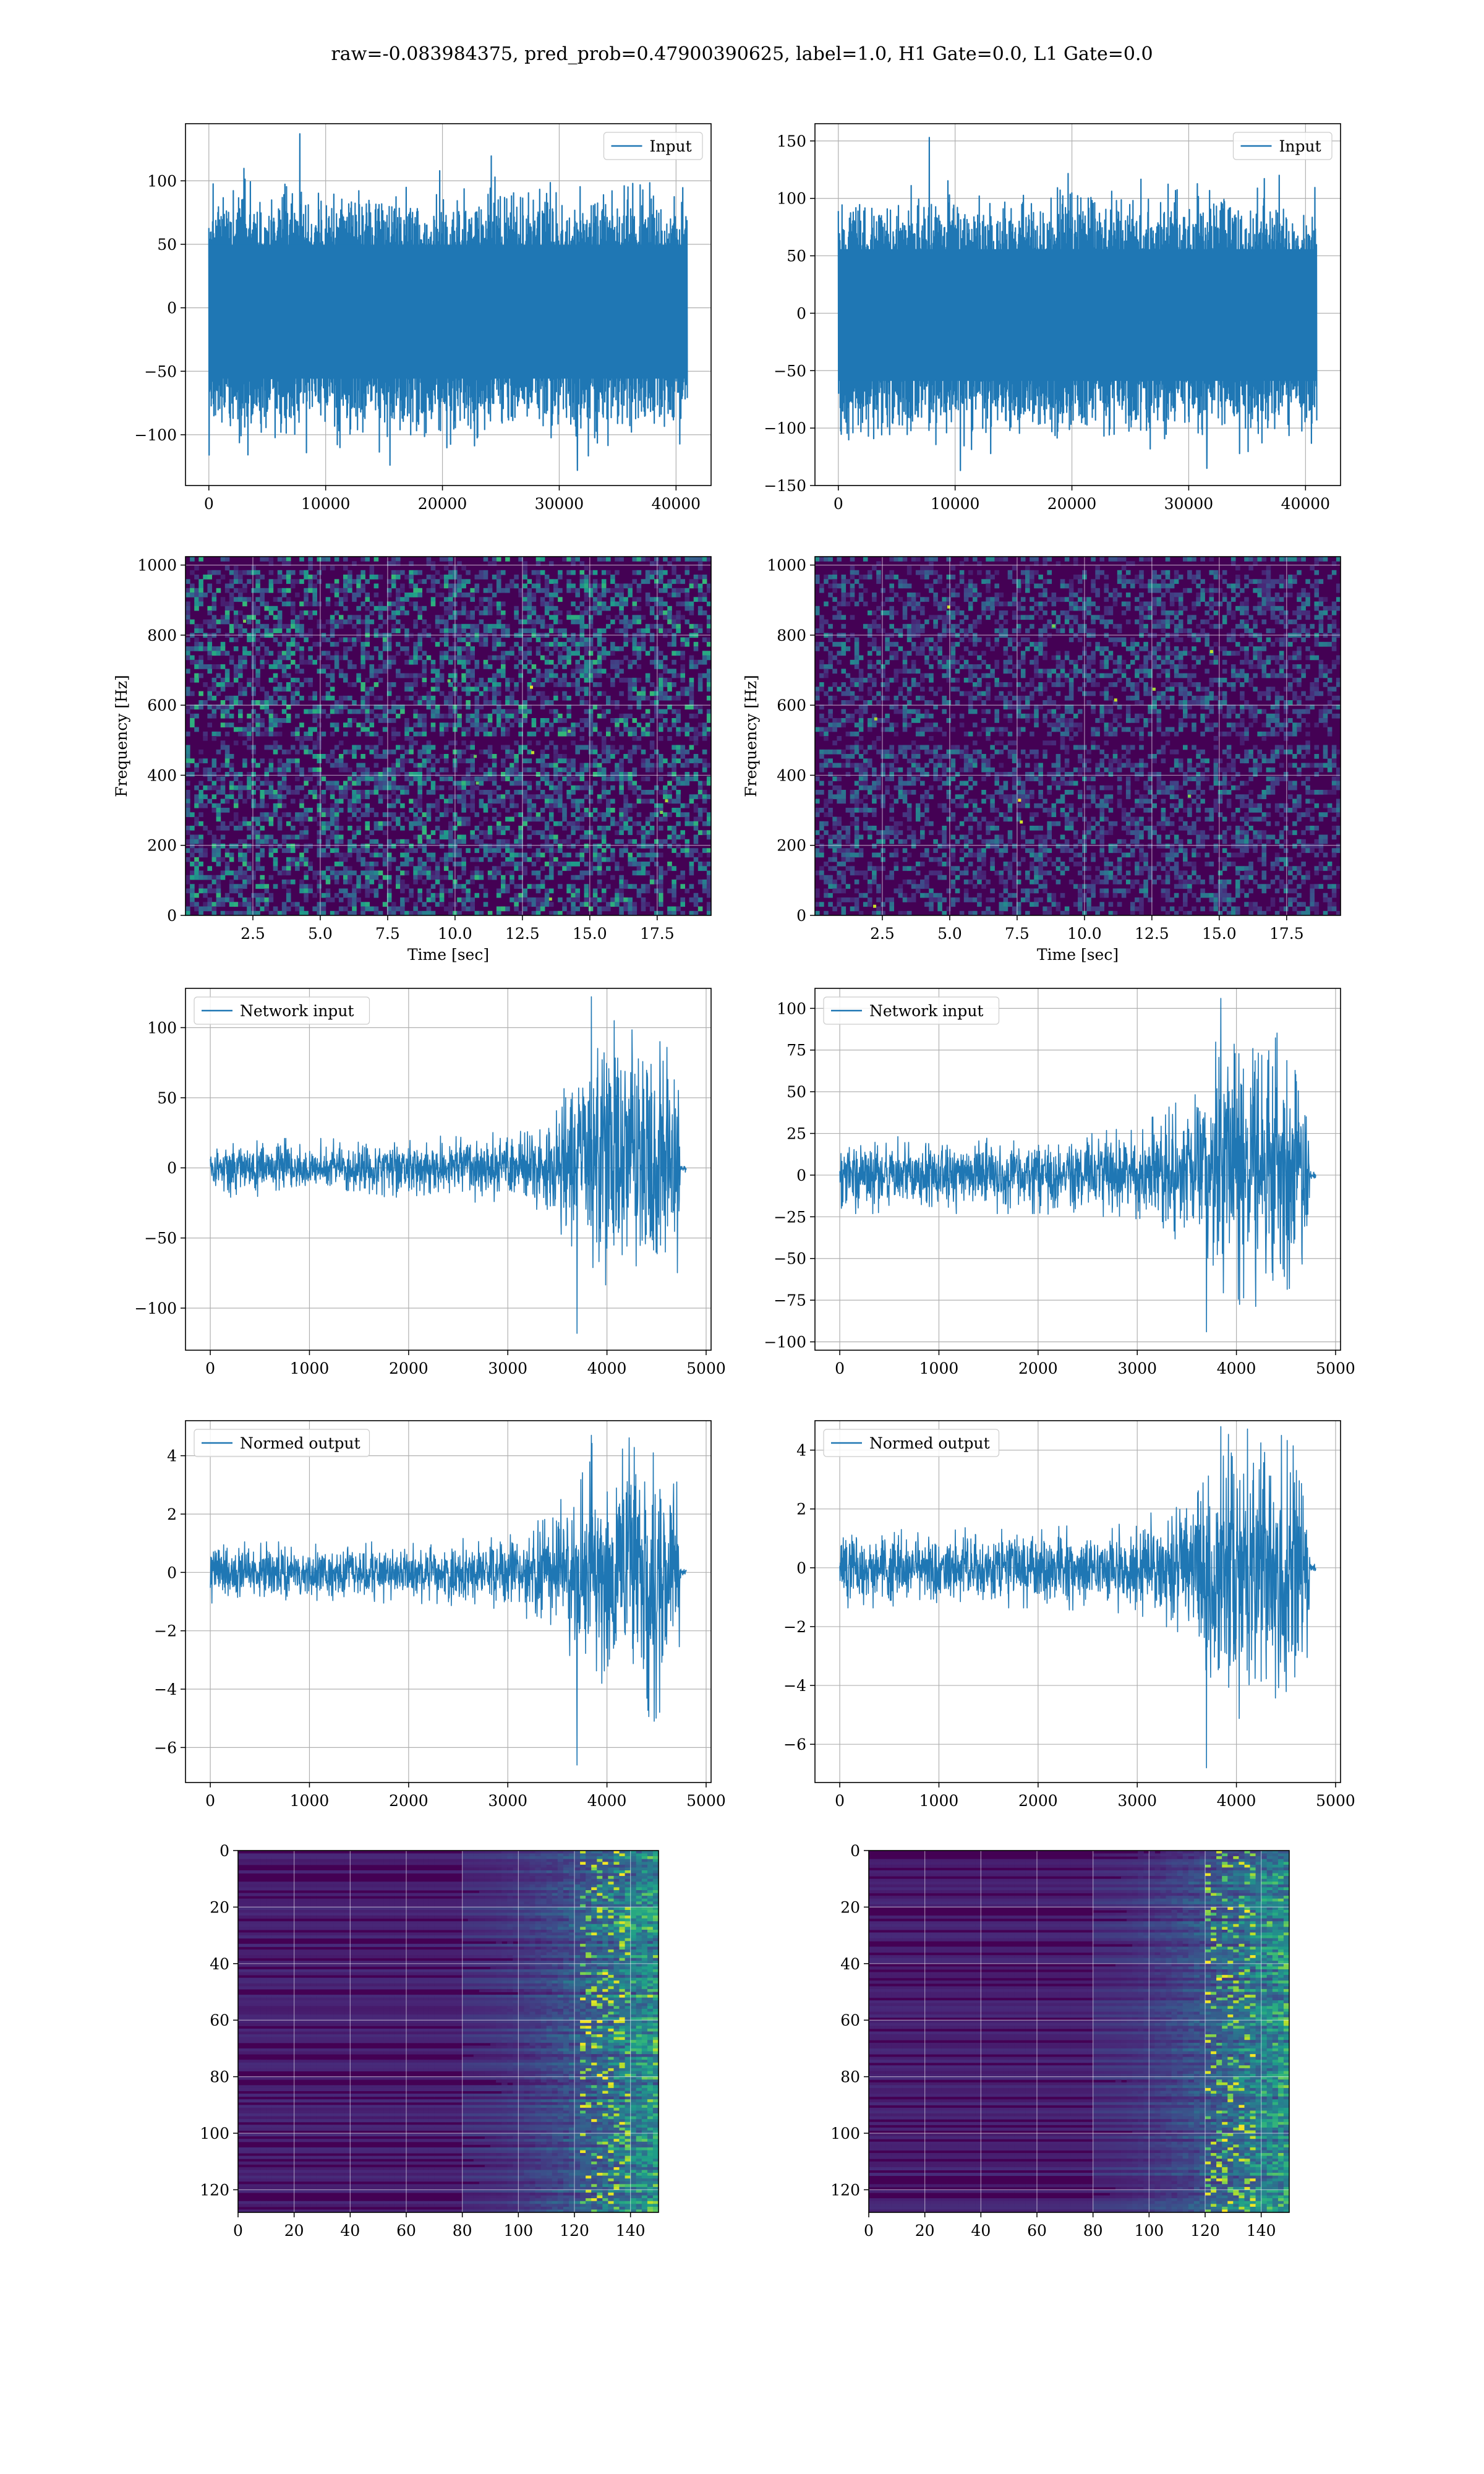 The image size is (1484, 2474). Describe the element at coordinates (1300, 146) in the screenshot. I see `input-l1-legend-label: Input` at that location.